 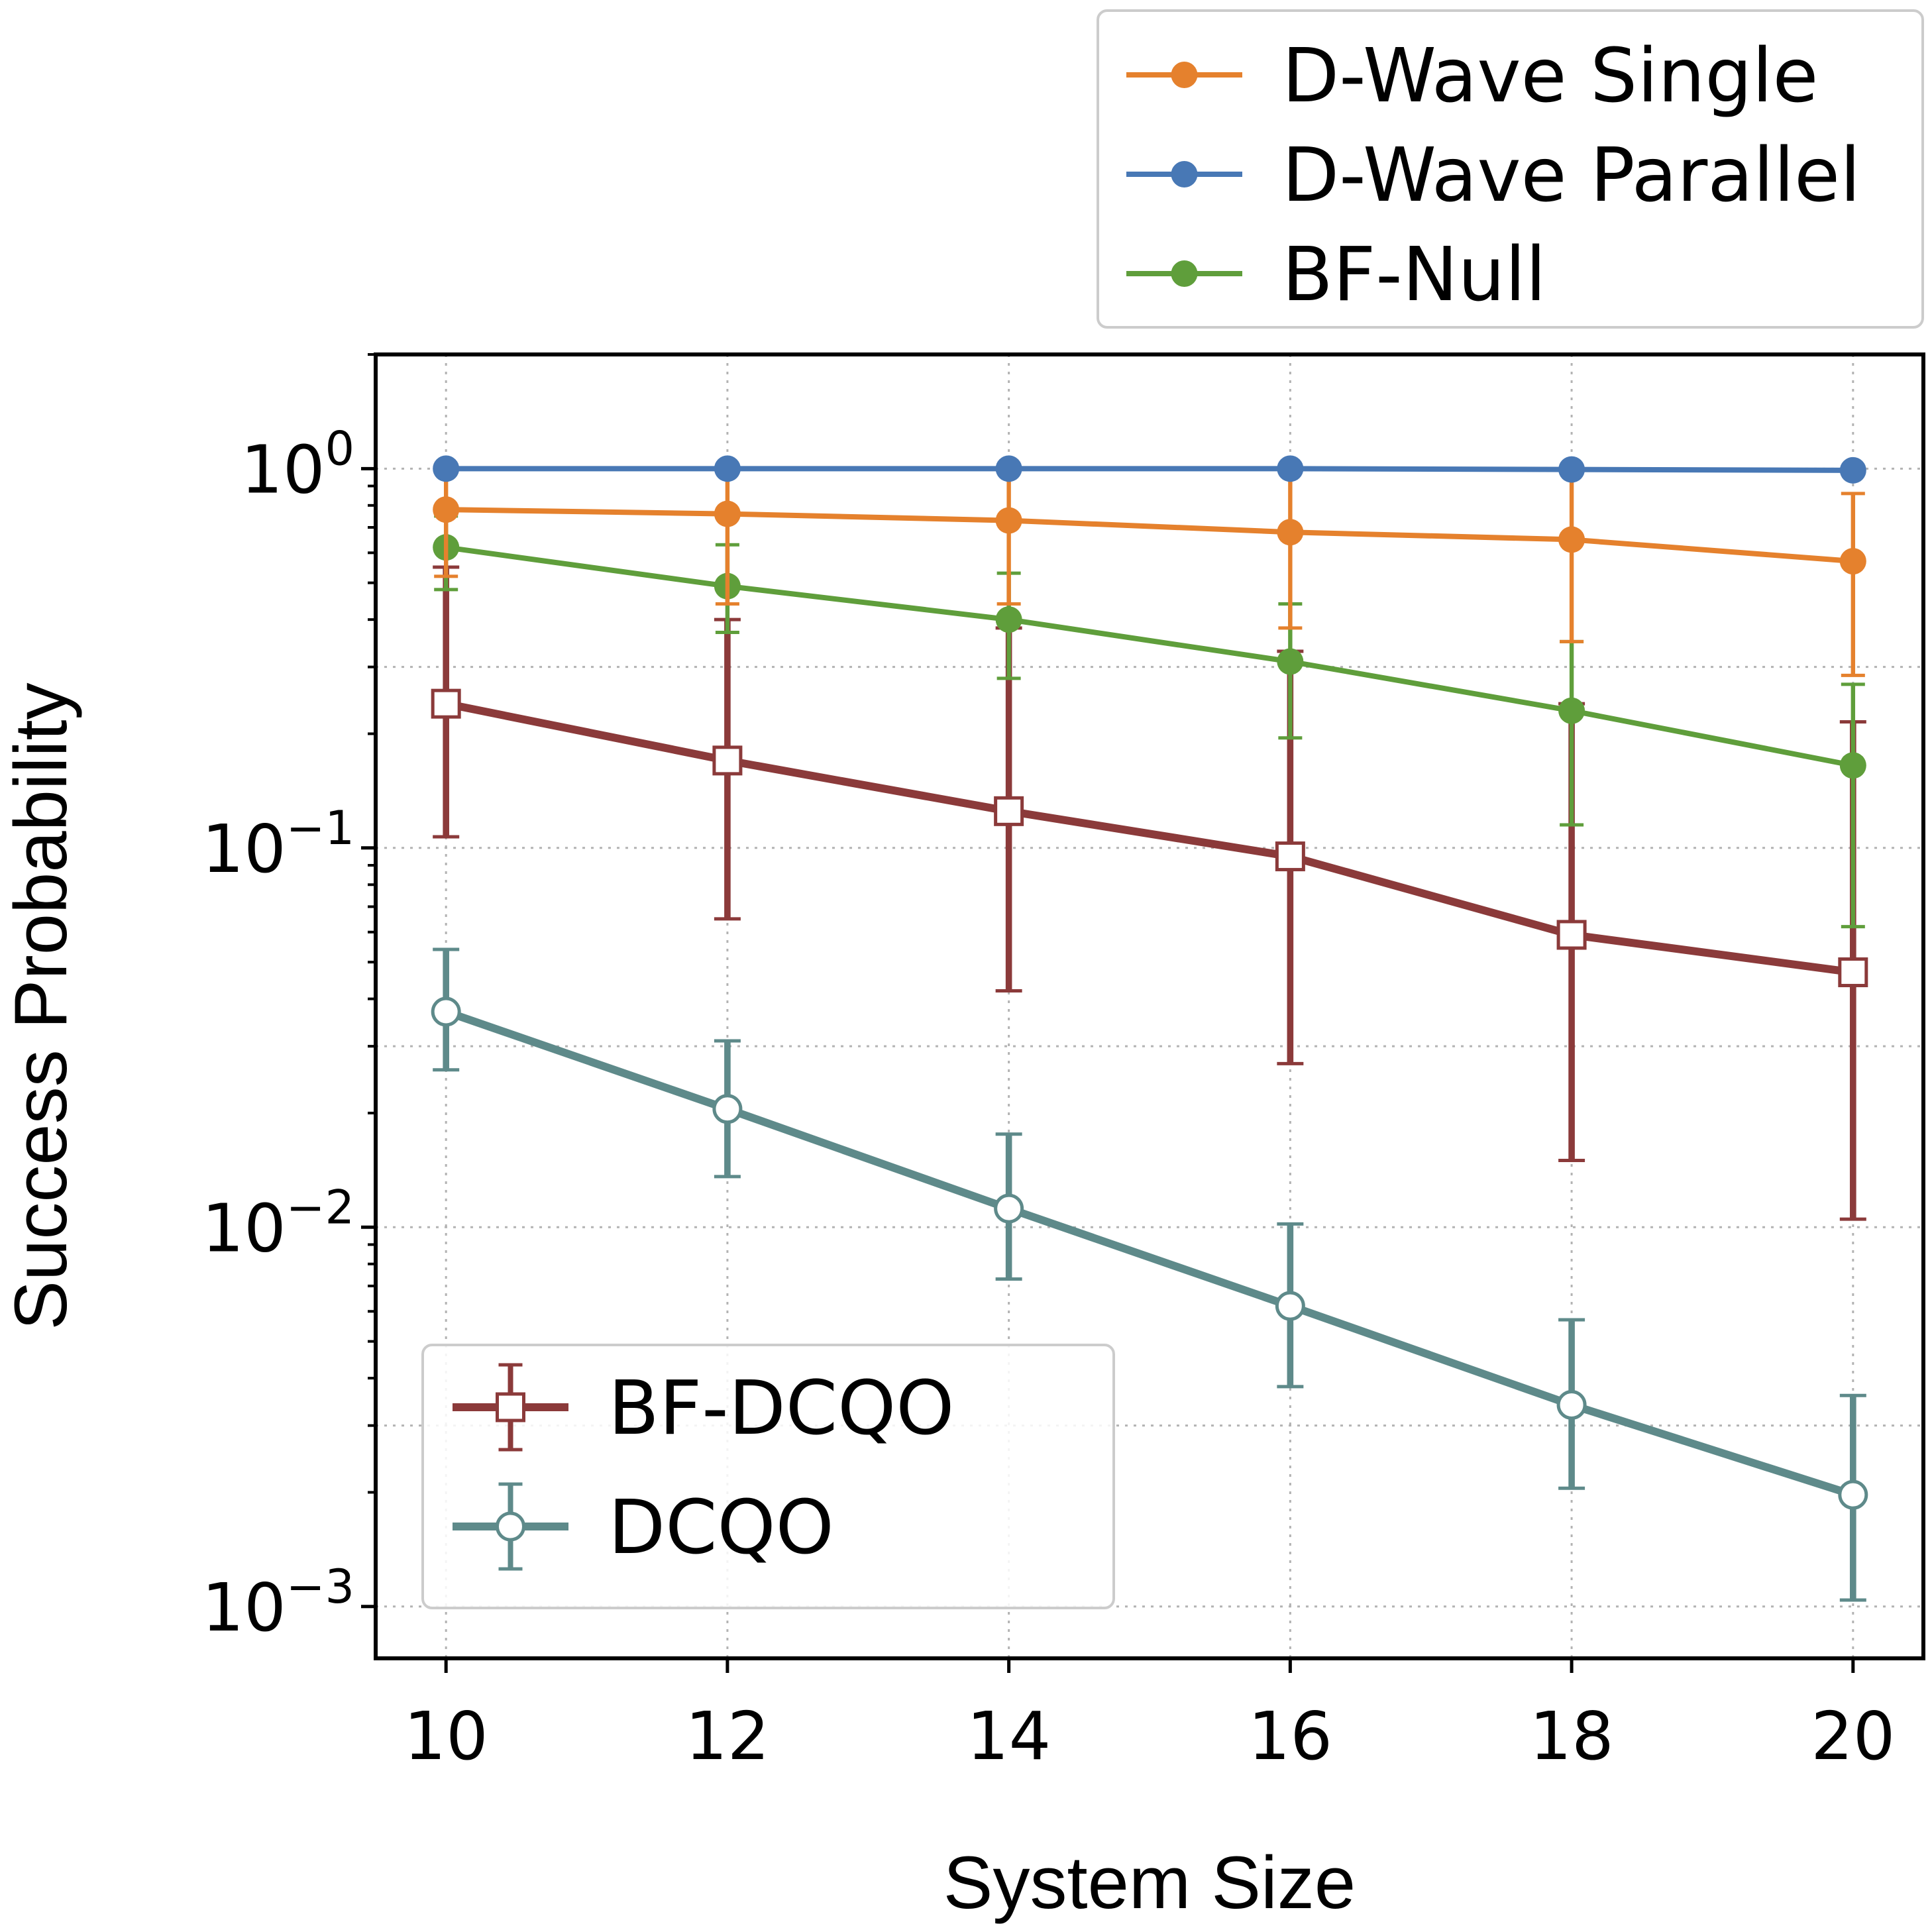 I want to click on y-tick-label: 10⁻³, so click(x=278, y=1603).